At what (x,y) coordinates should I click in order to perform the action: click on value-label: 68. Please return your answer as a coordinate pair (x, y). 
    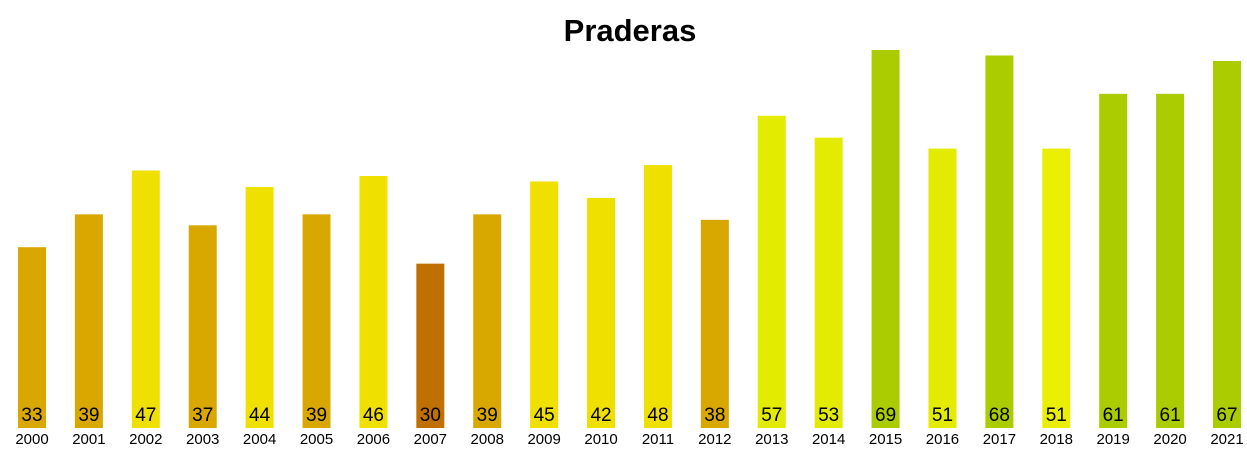
    Looking at the image, I should click on (999, 415).